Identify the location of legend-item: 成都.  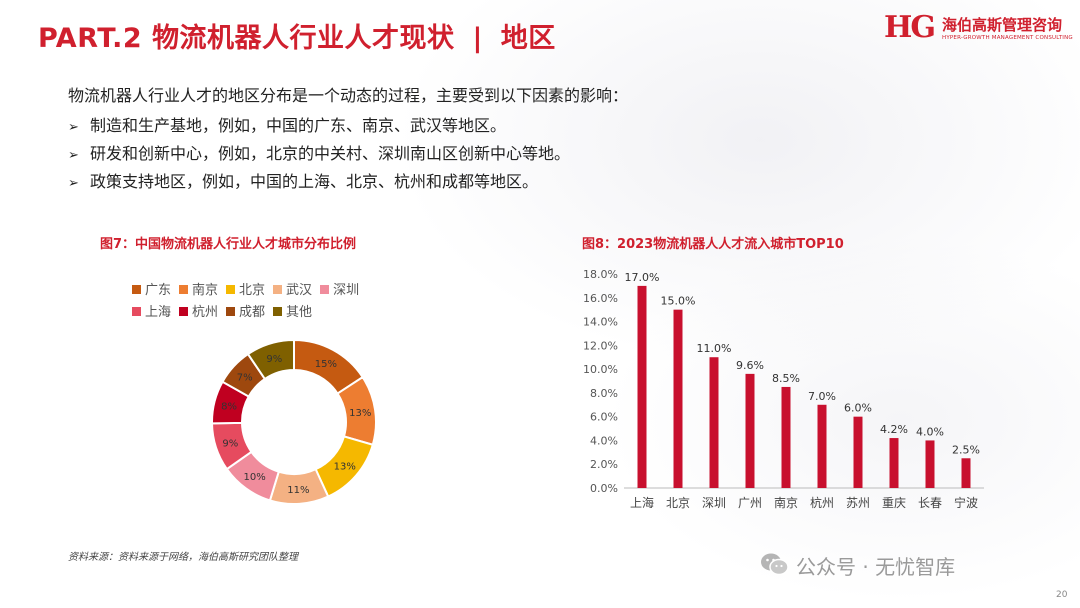
(245, 313).